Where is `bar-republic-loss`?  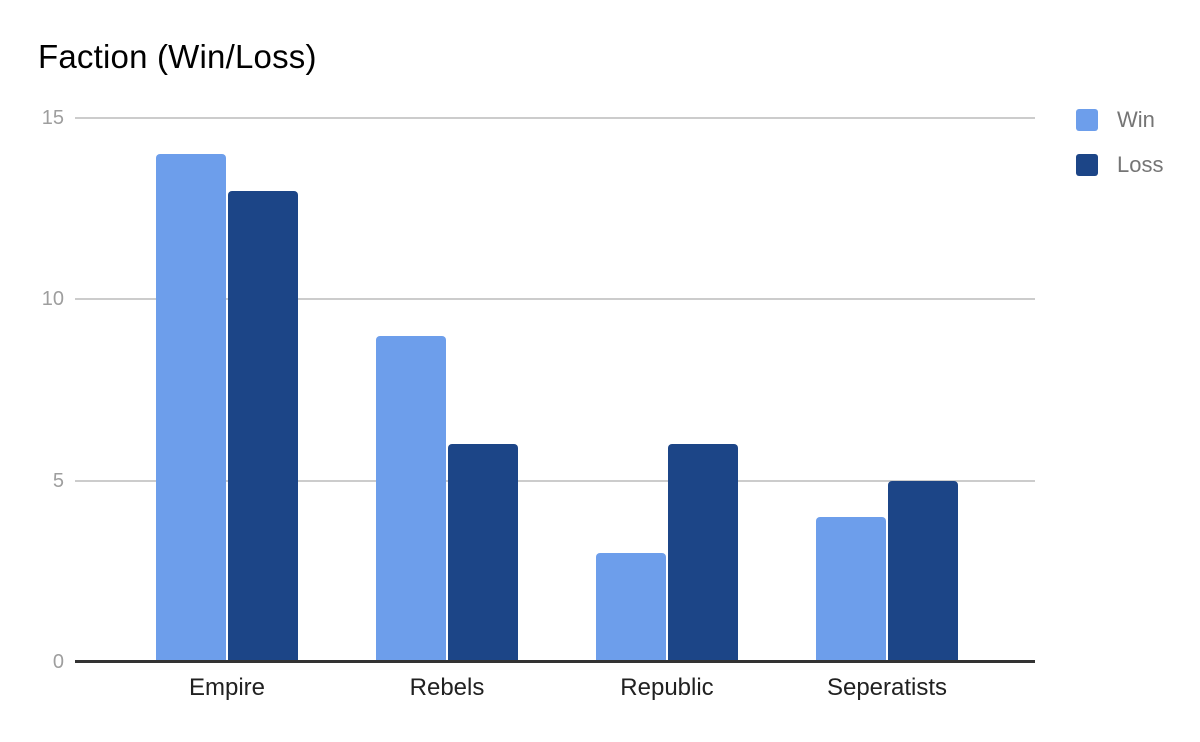
bar-republic-loss is located at coordinates (703, 553).